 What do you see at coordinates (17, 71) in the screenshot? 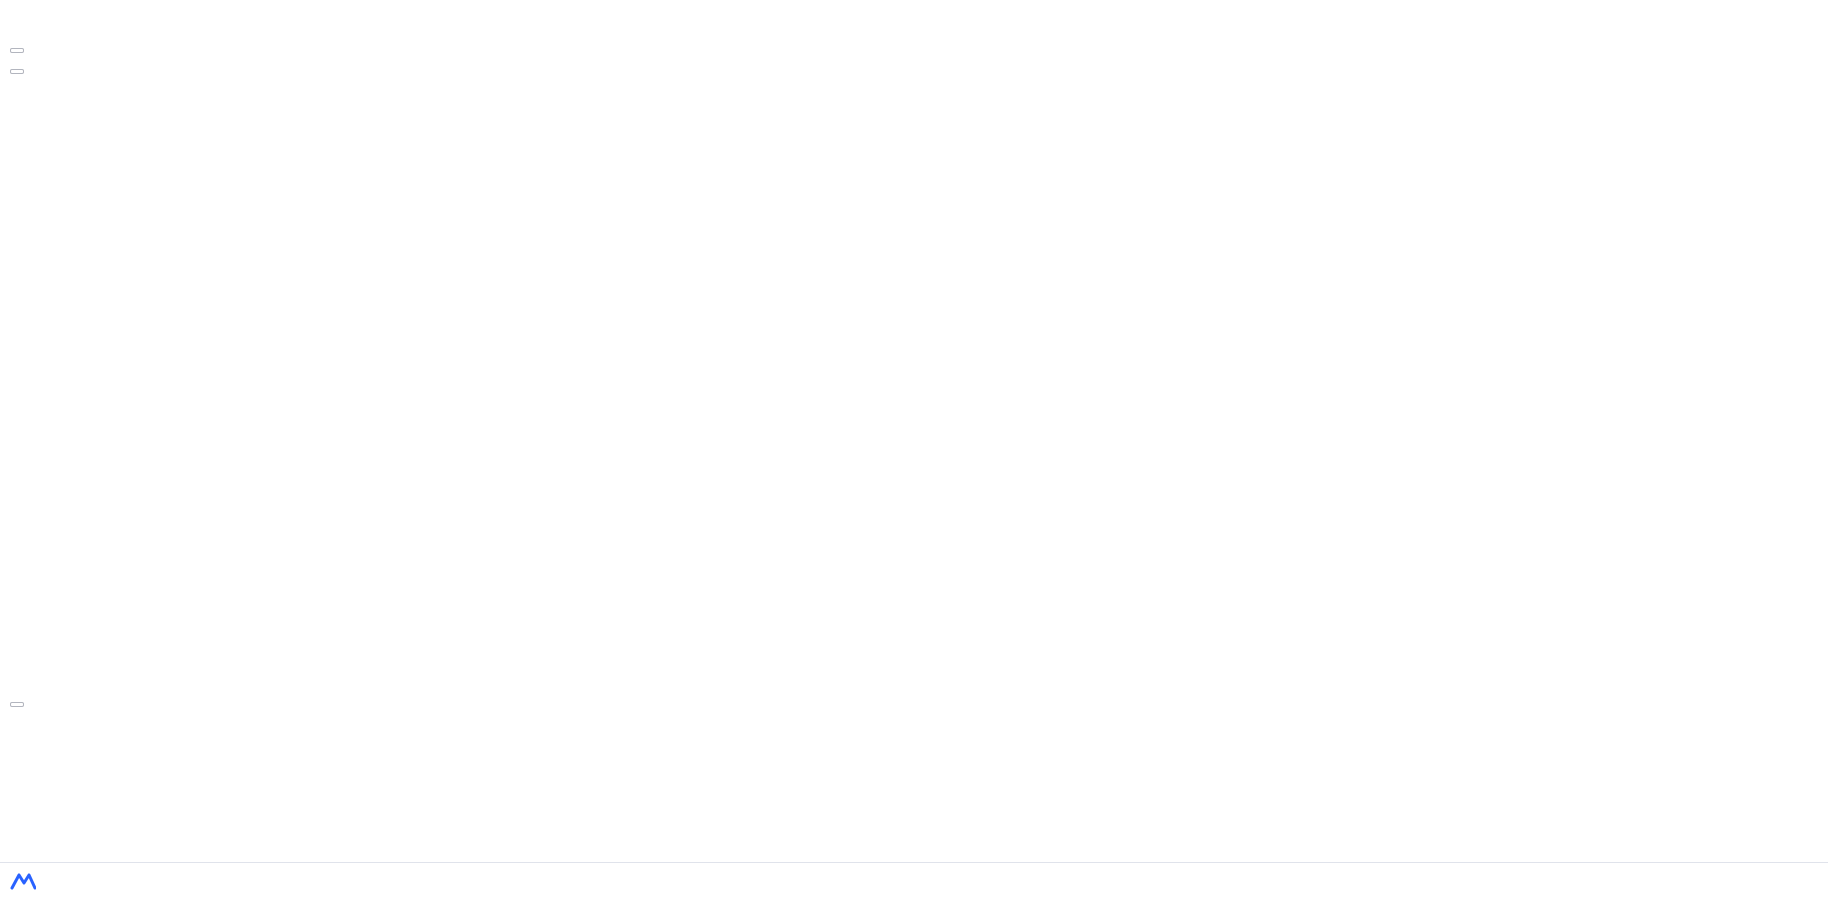
I see `legend-ma200` at bounding box center [17, 71].